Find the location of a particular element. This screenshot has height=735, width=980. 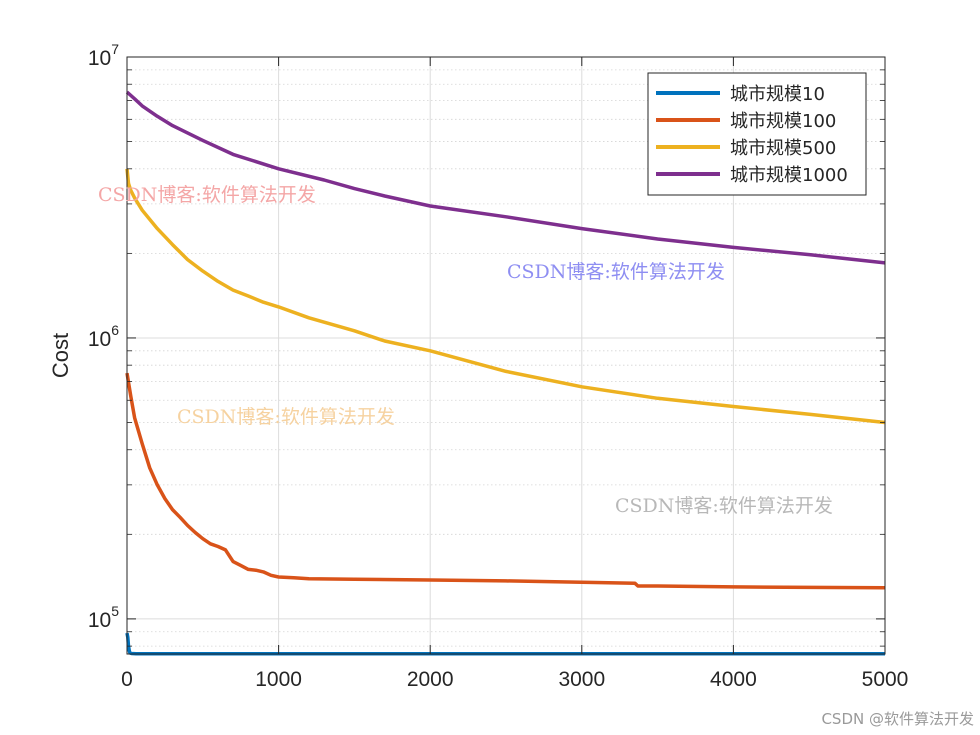

y-tick-label: 10⁵ is located at coordinates (103, 617).